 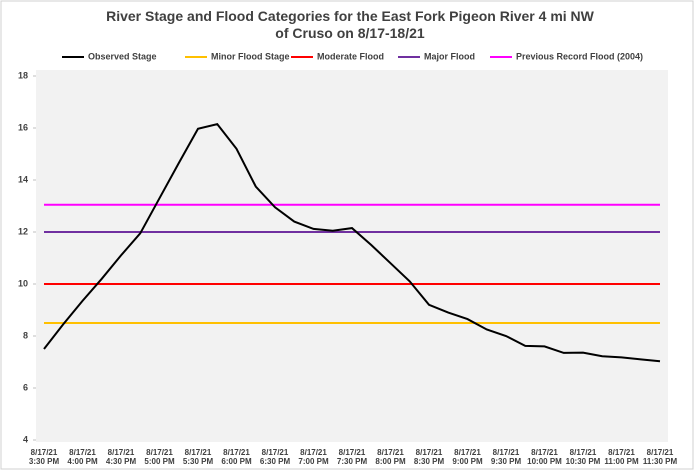 I want to click on legend-label: Observed Stage, so click(x=122, y=56).